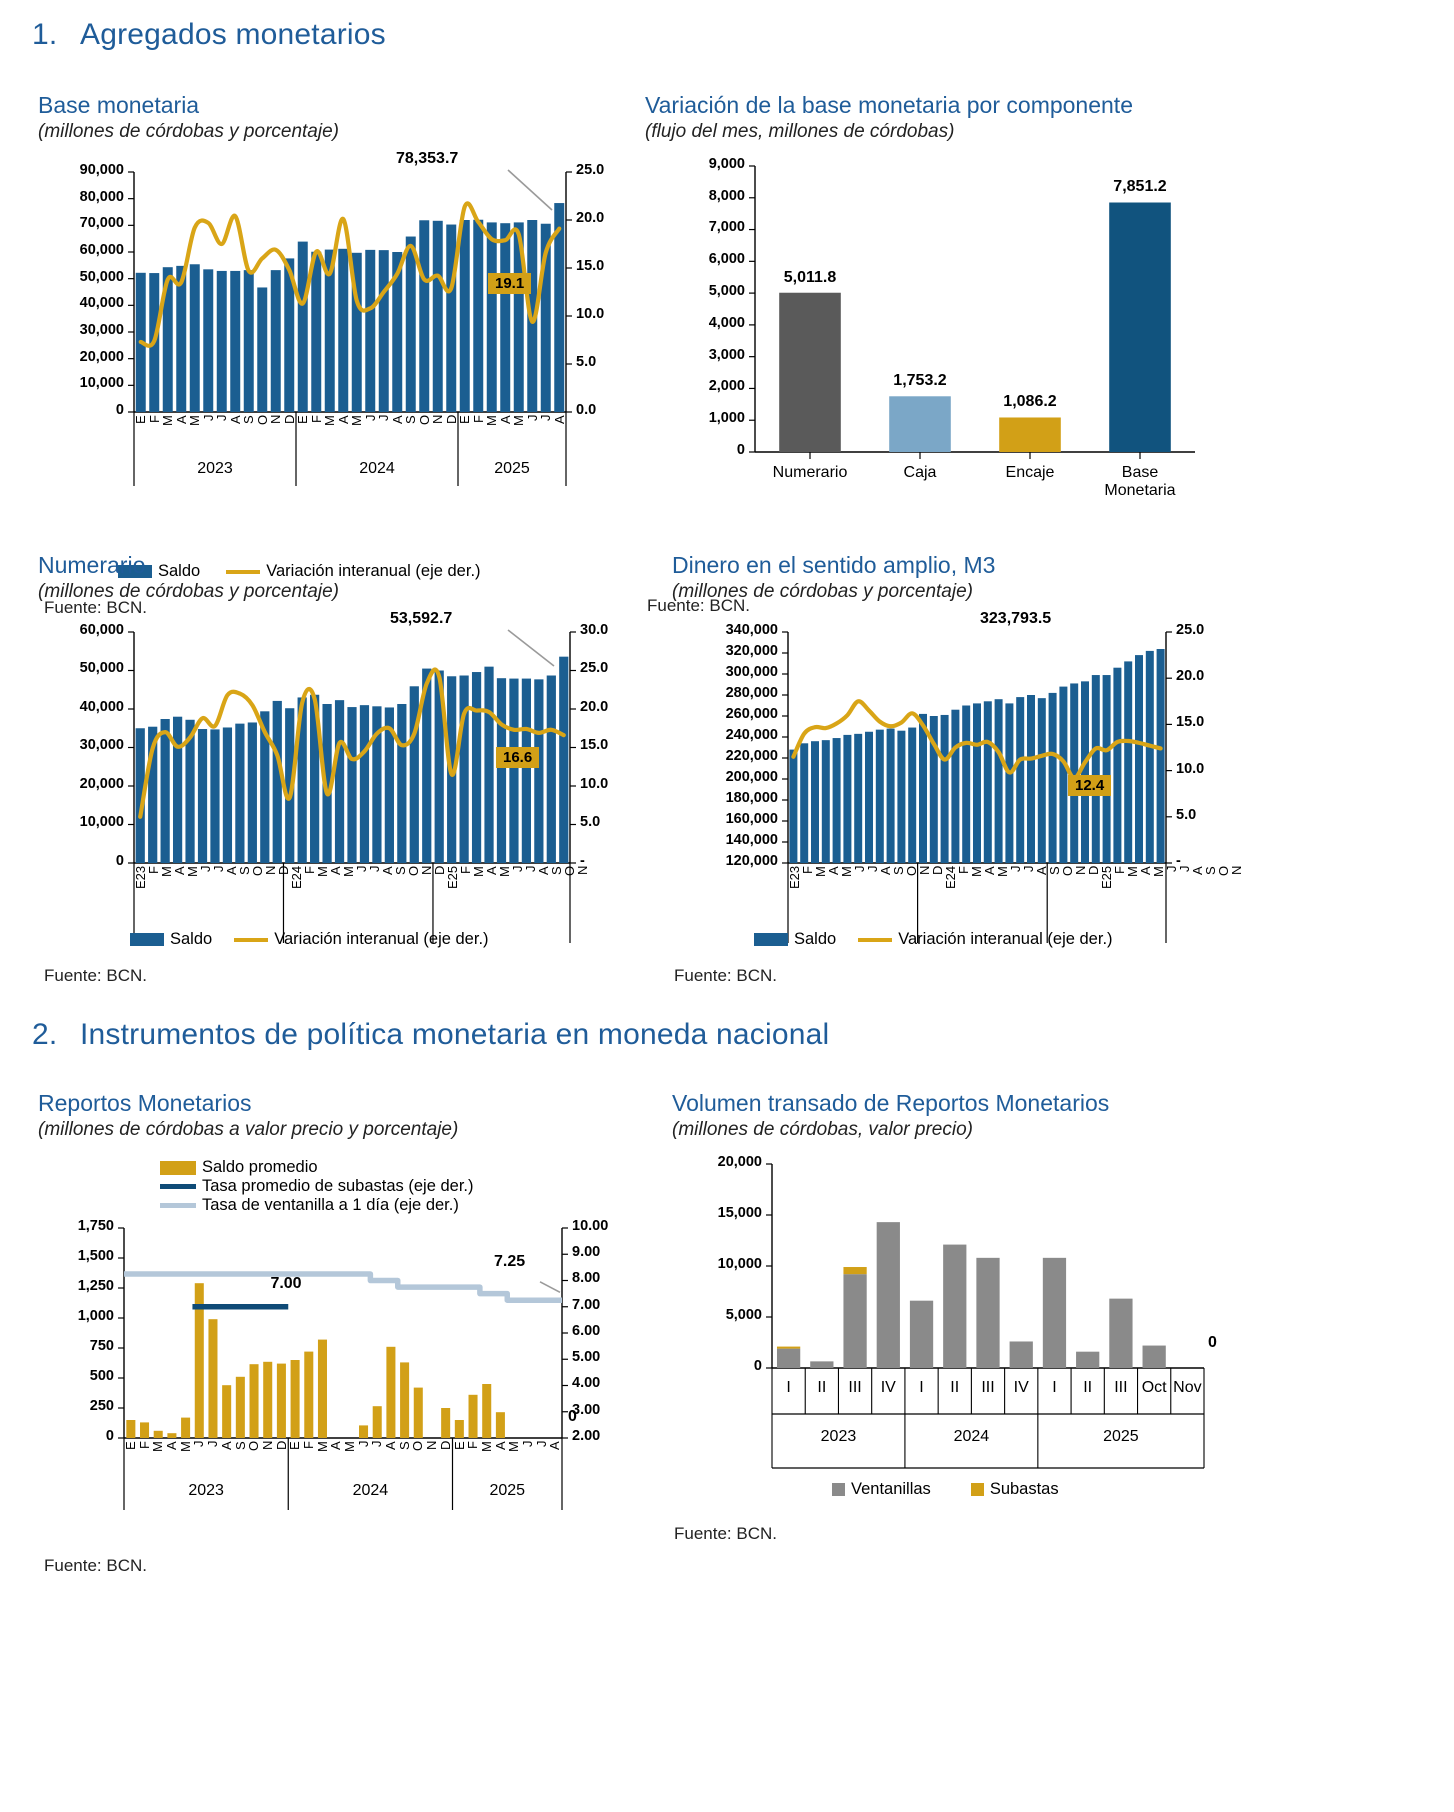 The image size is (1454, 1812). What do you see at coordinates (586, 1278) in the screenshot?
I see `y2-axis-tick-label: 8.00` at bounding box center [586, 1278].